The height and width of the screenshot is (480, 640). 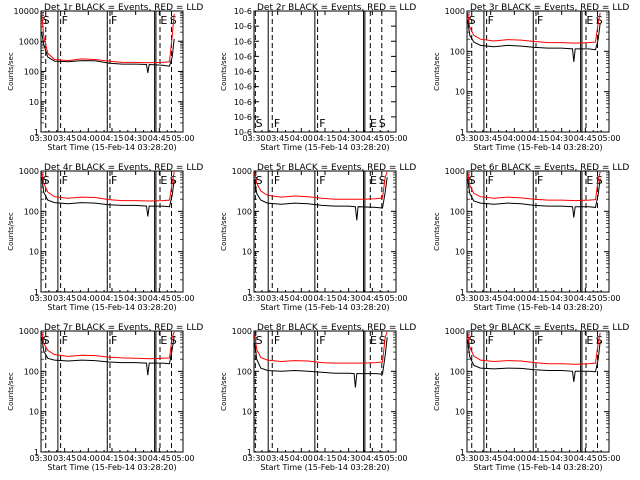 What do you see at coordinates (26, 11) in the screenshot?
I see `y-tick-label: 10000` at bounding box center [26, 11].